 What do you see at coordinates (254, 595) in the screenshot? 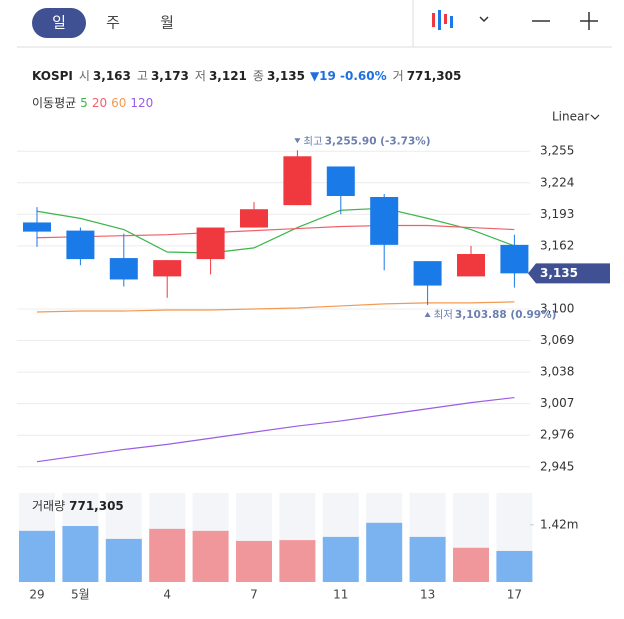
I see `x-tick-label: 7` at bounding box center [254, 595].